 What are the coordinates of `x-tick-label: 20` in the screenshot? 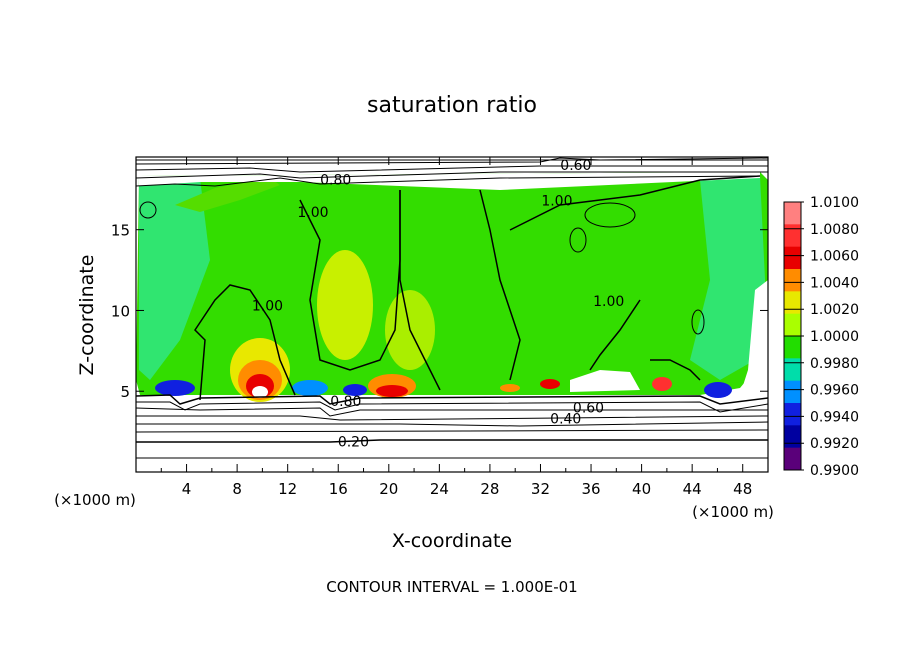 It's located at (388, 489).